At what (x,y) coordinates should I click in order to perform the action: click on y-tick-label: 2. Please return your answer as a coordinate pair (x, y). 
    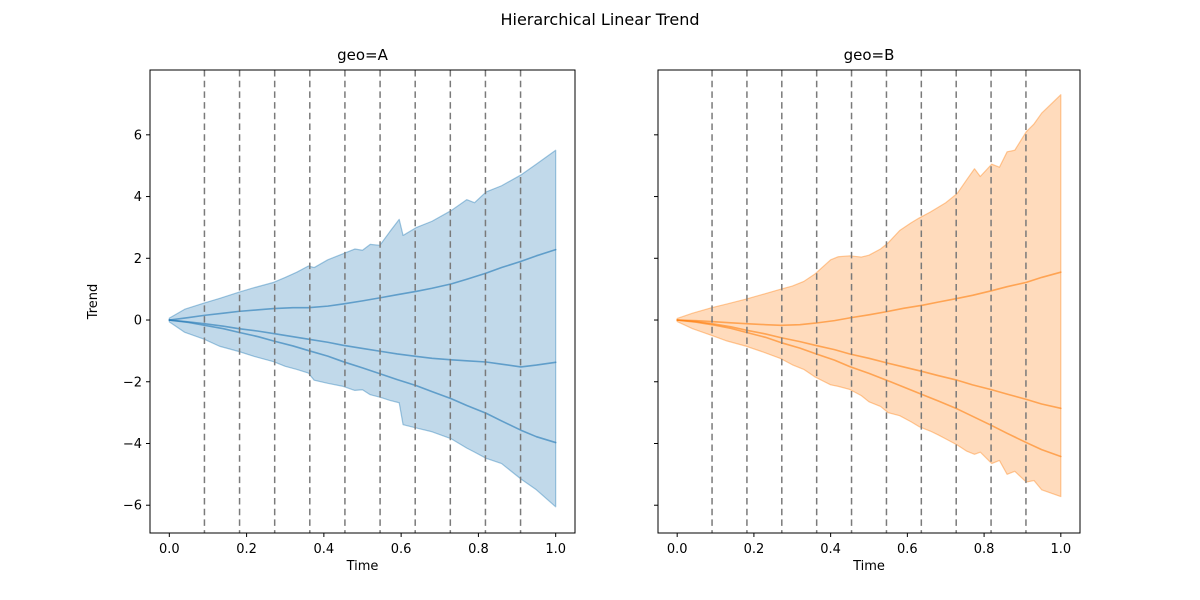
    Looking at the image, I should click on (138, 259).